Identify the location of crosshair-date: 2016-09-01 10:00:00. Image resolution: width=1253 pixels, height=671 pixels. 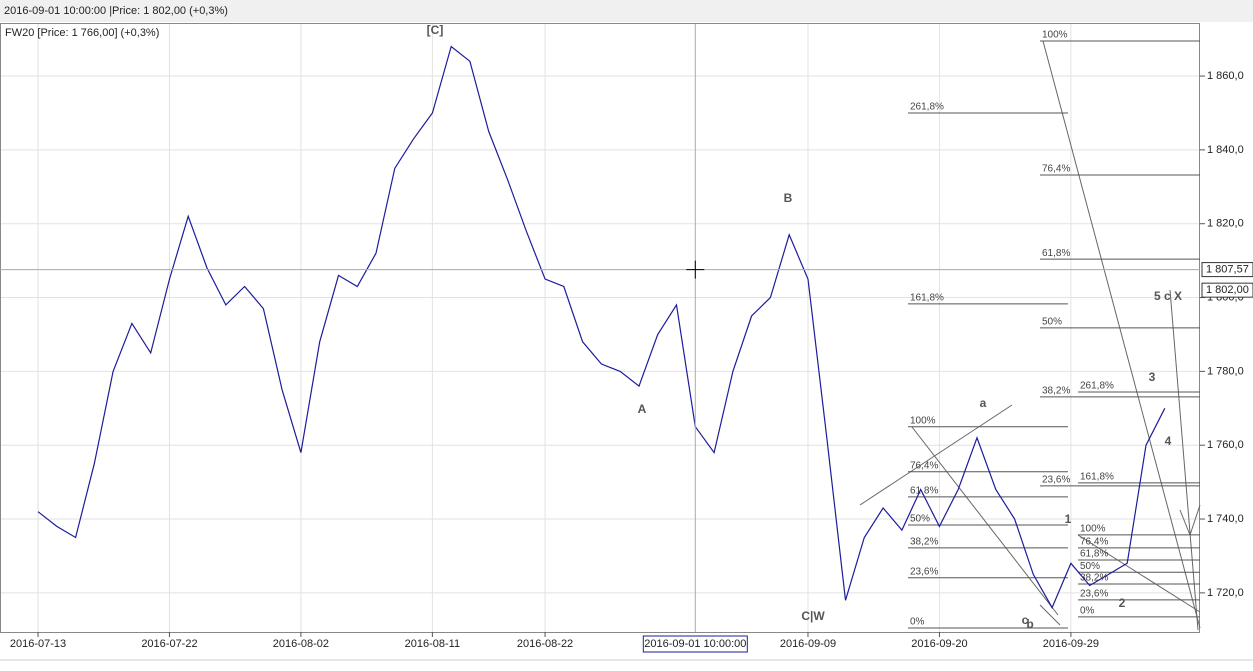
(695, 644).